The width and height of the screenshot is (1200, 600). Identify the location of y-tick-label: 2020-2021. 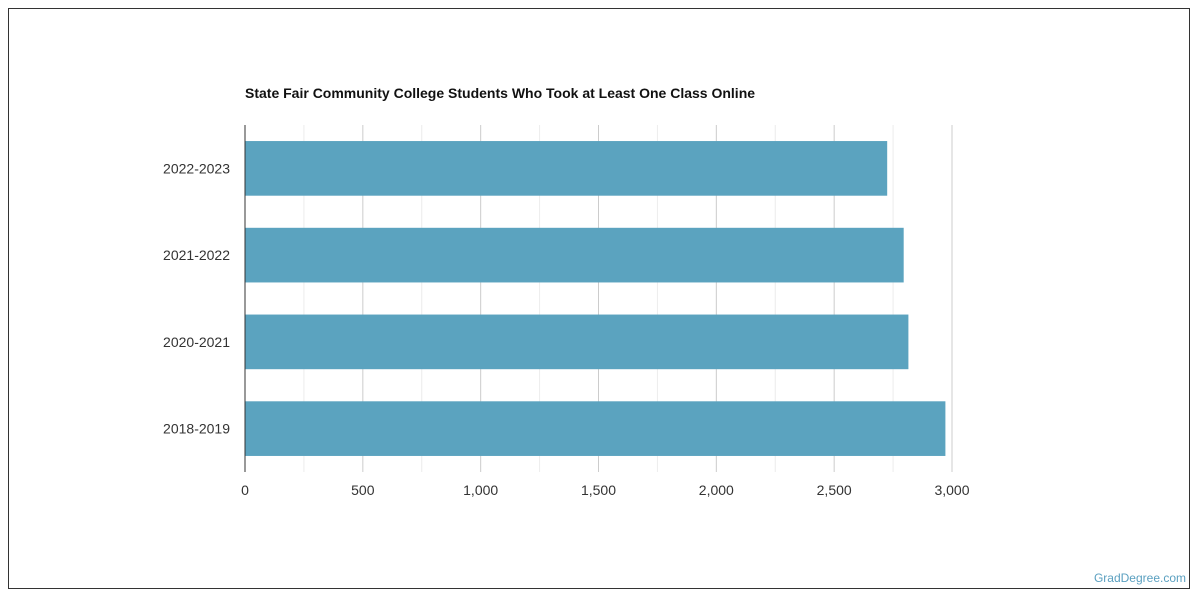
(196, 342).